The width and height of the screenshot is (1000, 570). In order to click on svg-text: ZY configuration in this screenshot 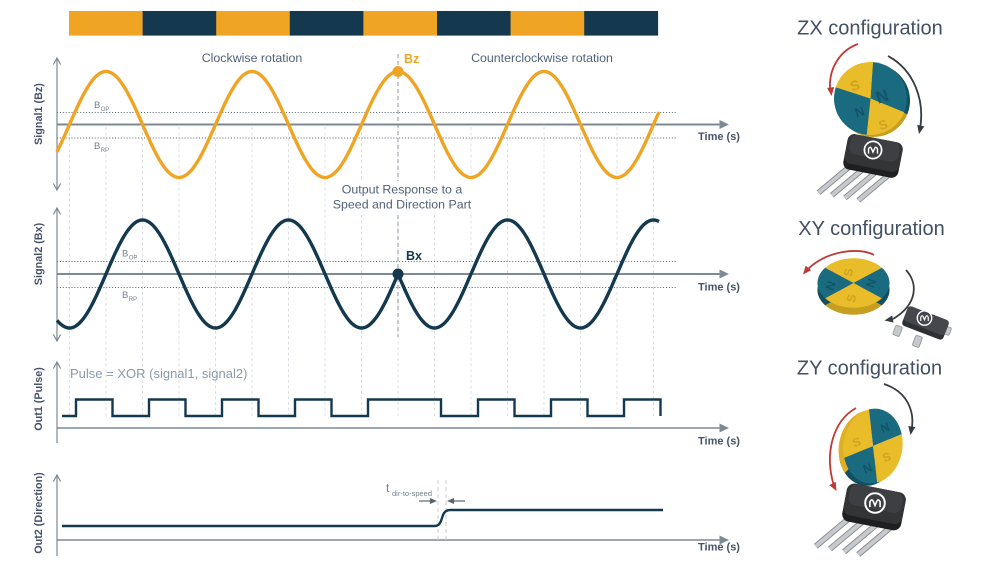, I will do `click(869, 369)`.